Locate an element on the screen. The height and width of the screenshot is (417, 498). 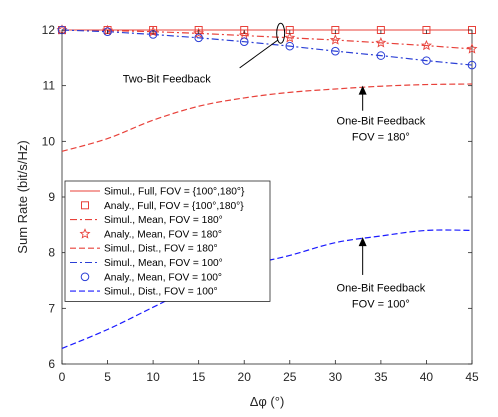
y-tick-label: 6 is located at coordinates (51, 364).